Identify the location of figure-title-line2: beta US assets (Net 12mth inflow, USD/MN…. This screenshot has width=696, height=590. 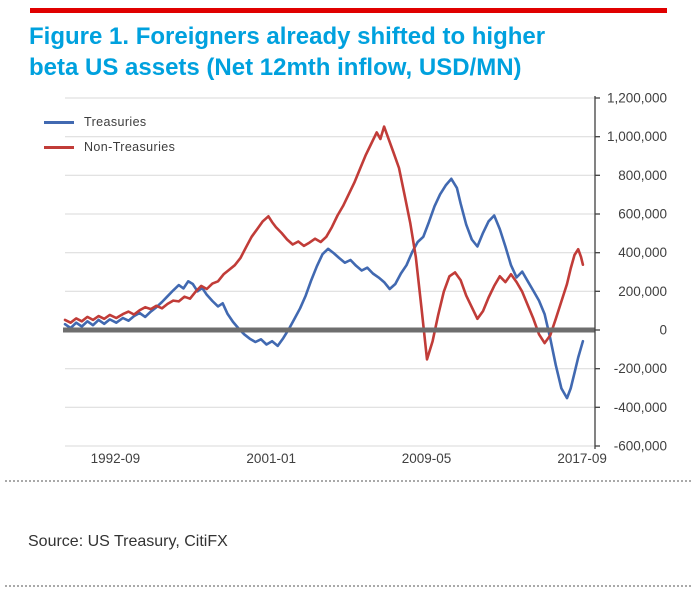
(275, 67).